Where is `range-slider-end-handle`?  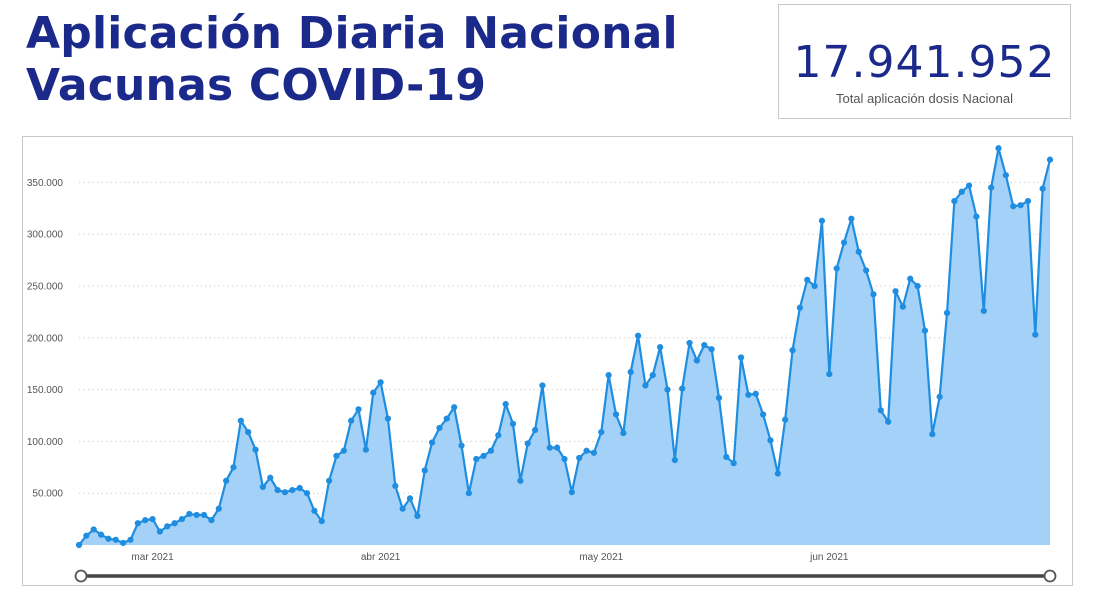
range-slider-end-handle is located at coordinates (1050, 576).